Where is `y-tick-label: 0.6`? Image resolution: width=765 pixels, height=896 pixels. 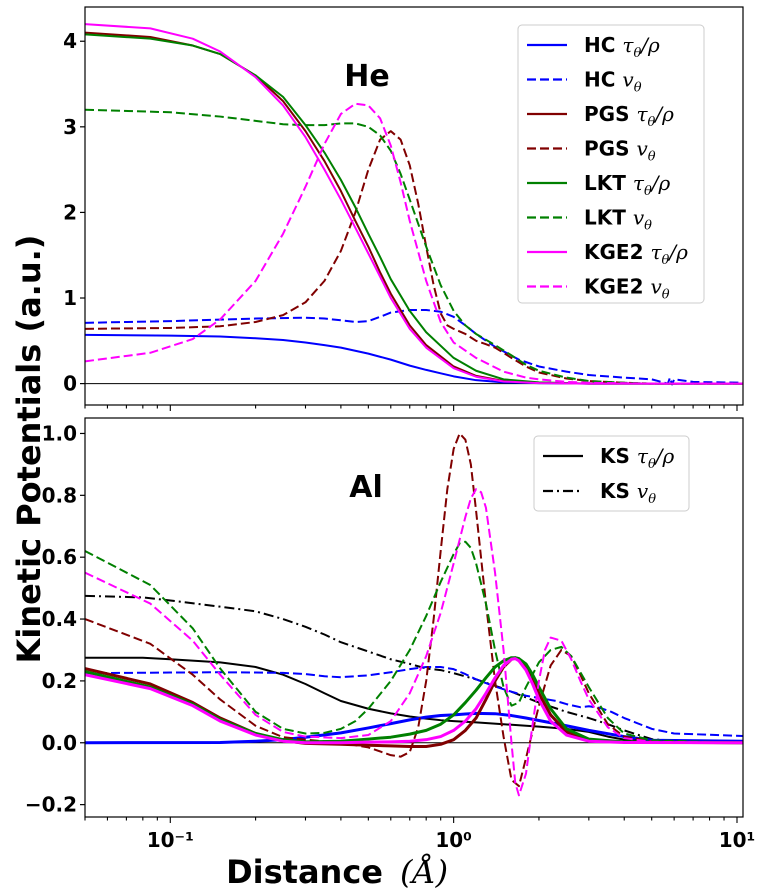 y-tick-label: 0.6 is located at coordinates (59, 557).